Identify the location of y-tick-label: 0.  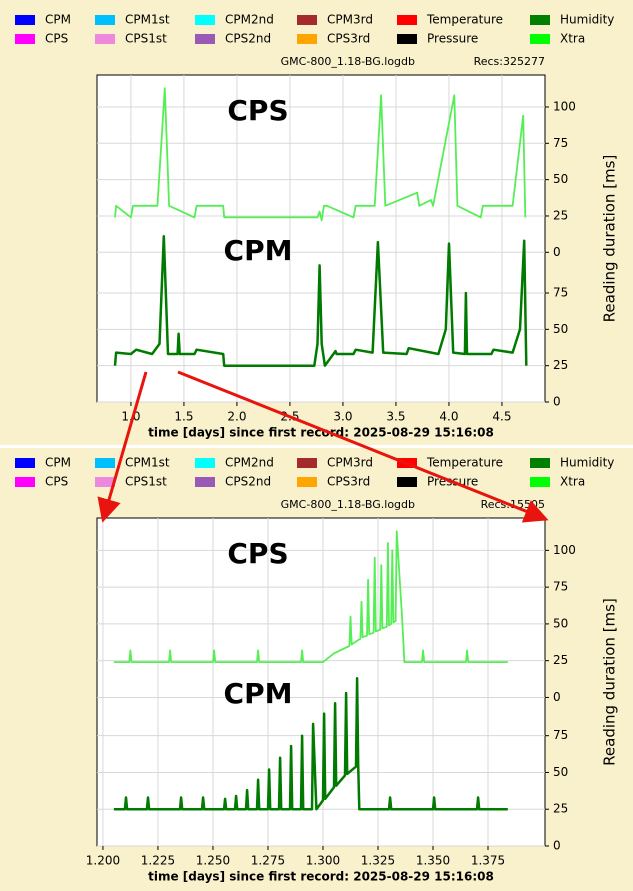
(557, 402).